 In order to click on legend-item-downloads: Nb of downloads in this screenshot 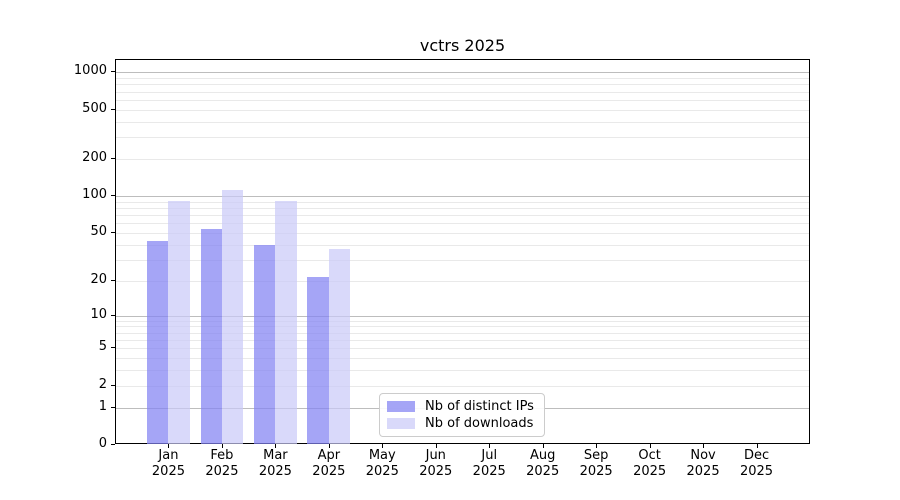, I will do `click(461, 423)`.